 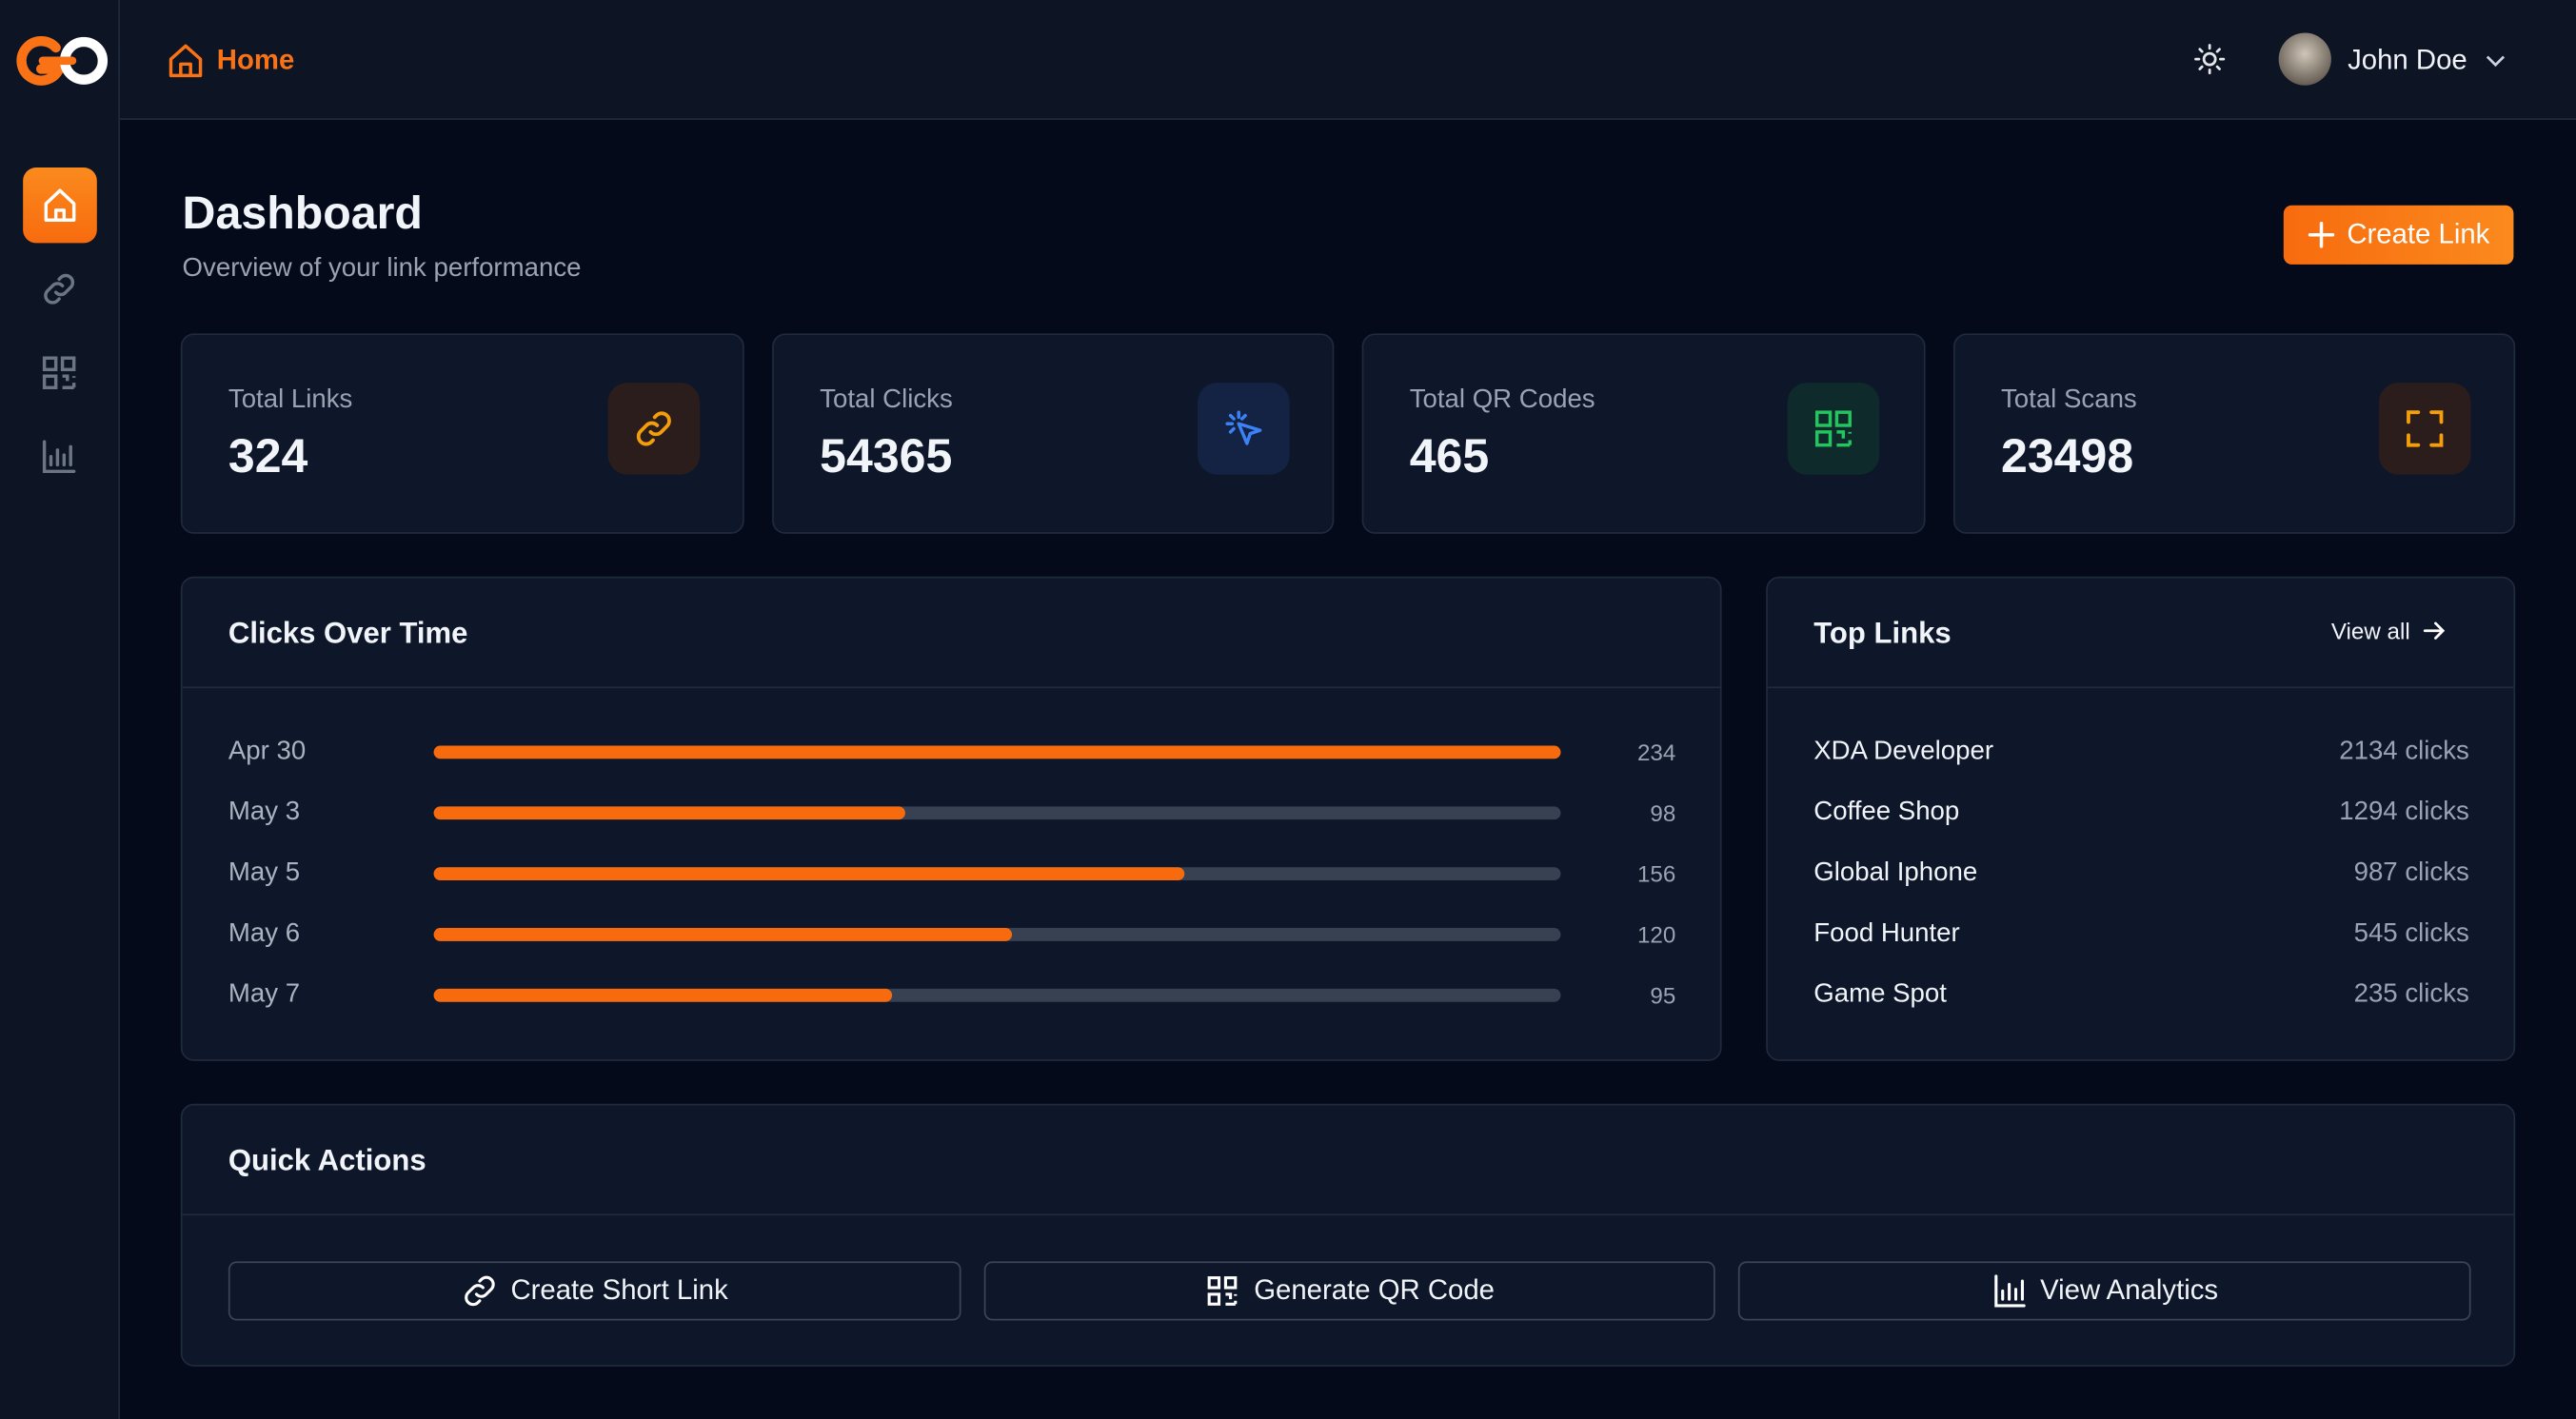 I want to click on arrow-icon, so click(x=2434, y=630).